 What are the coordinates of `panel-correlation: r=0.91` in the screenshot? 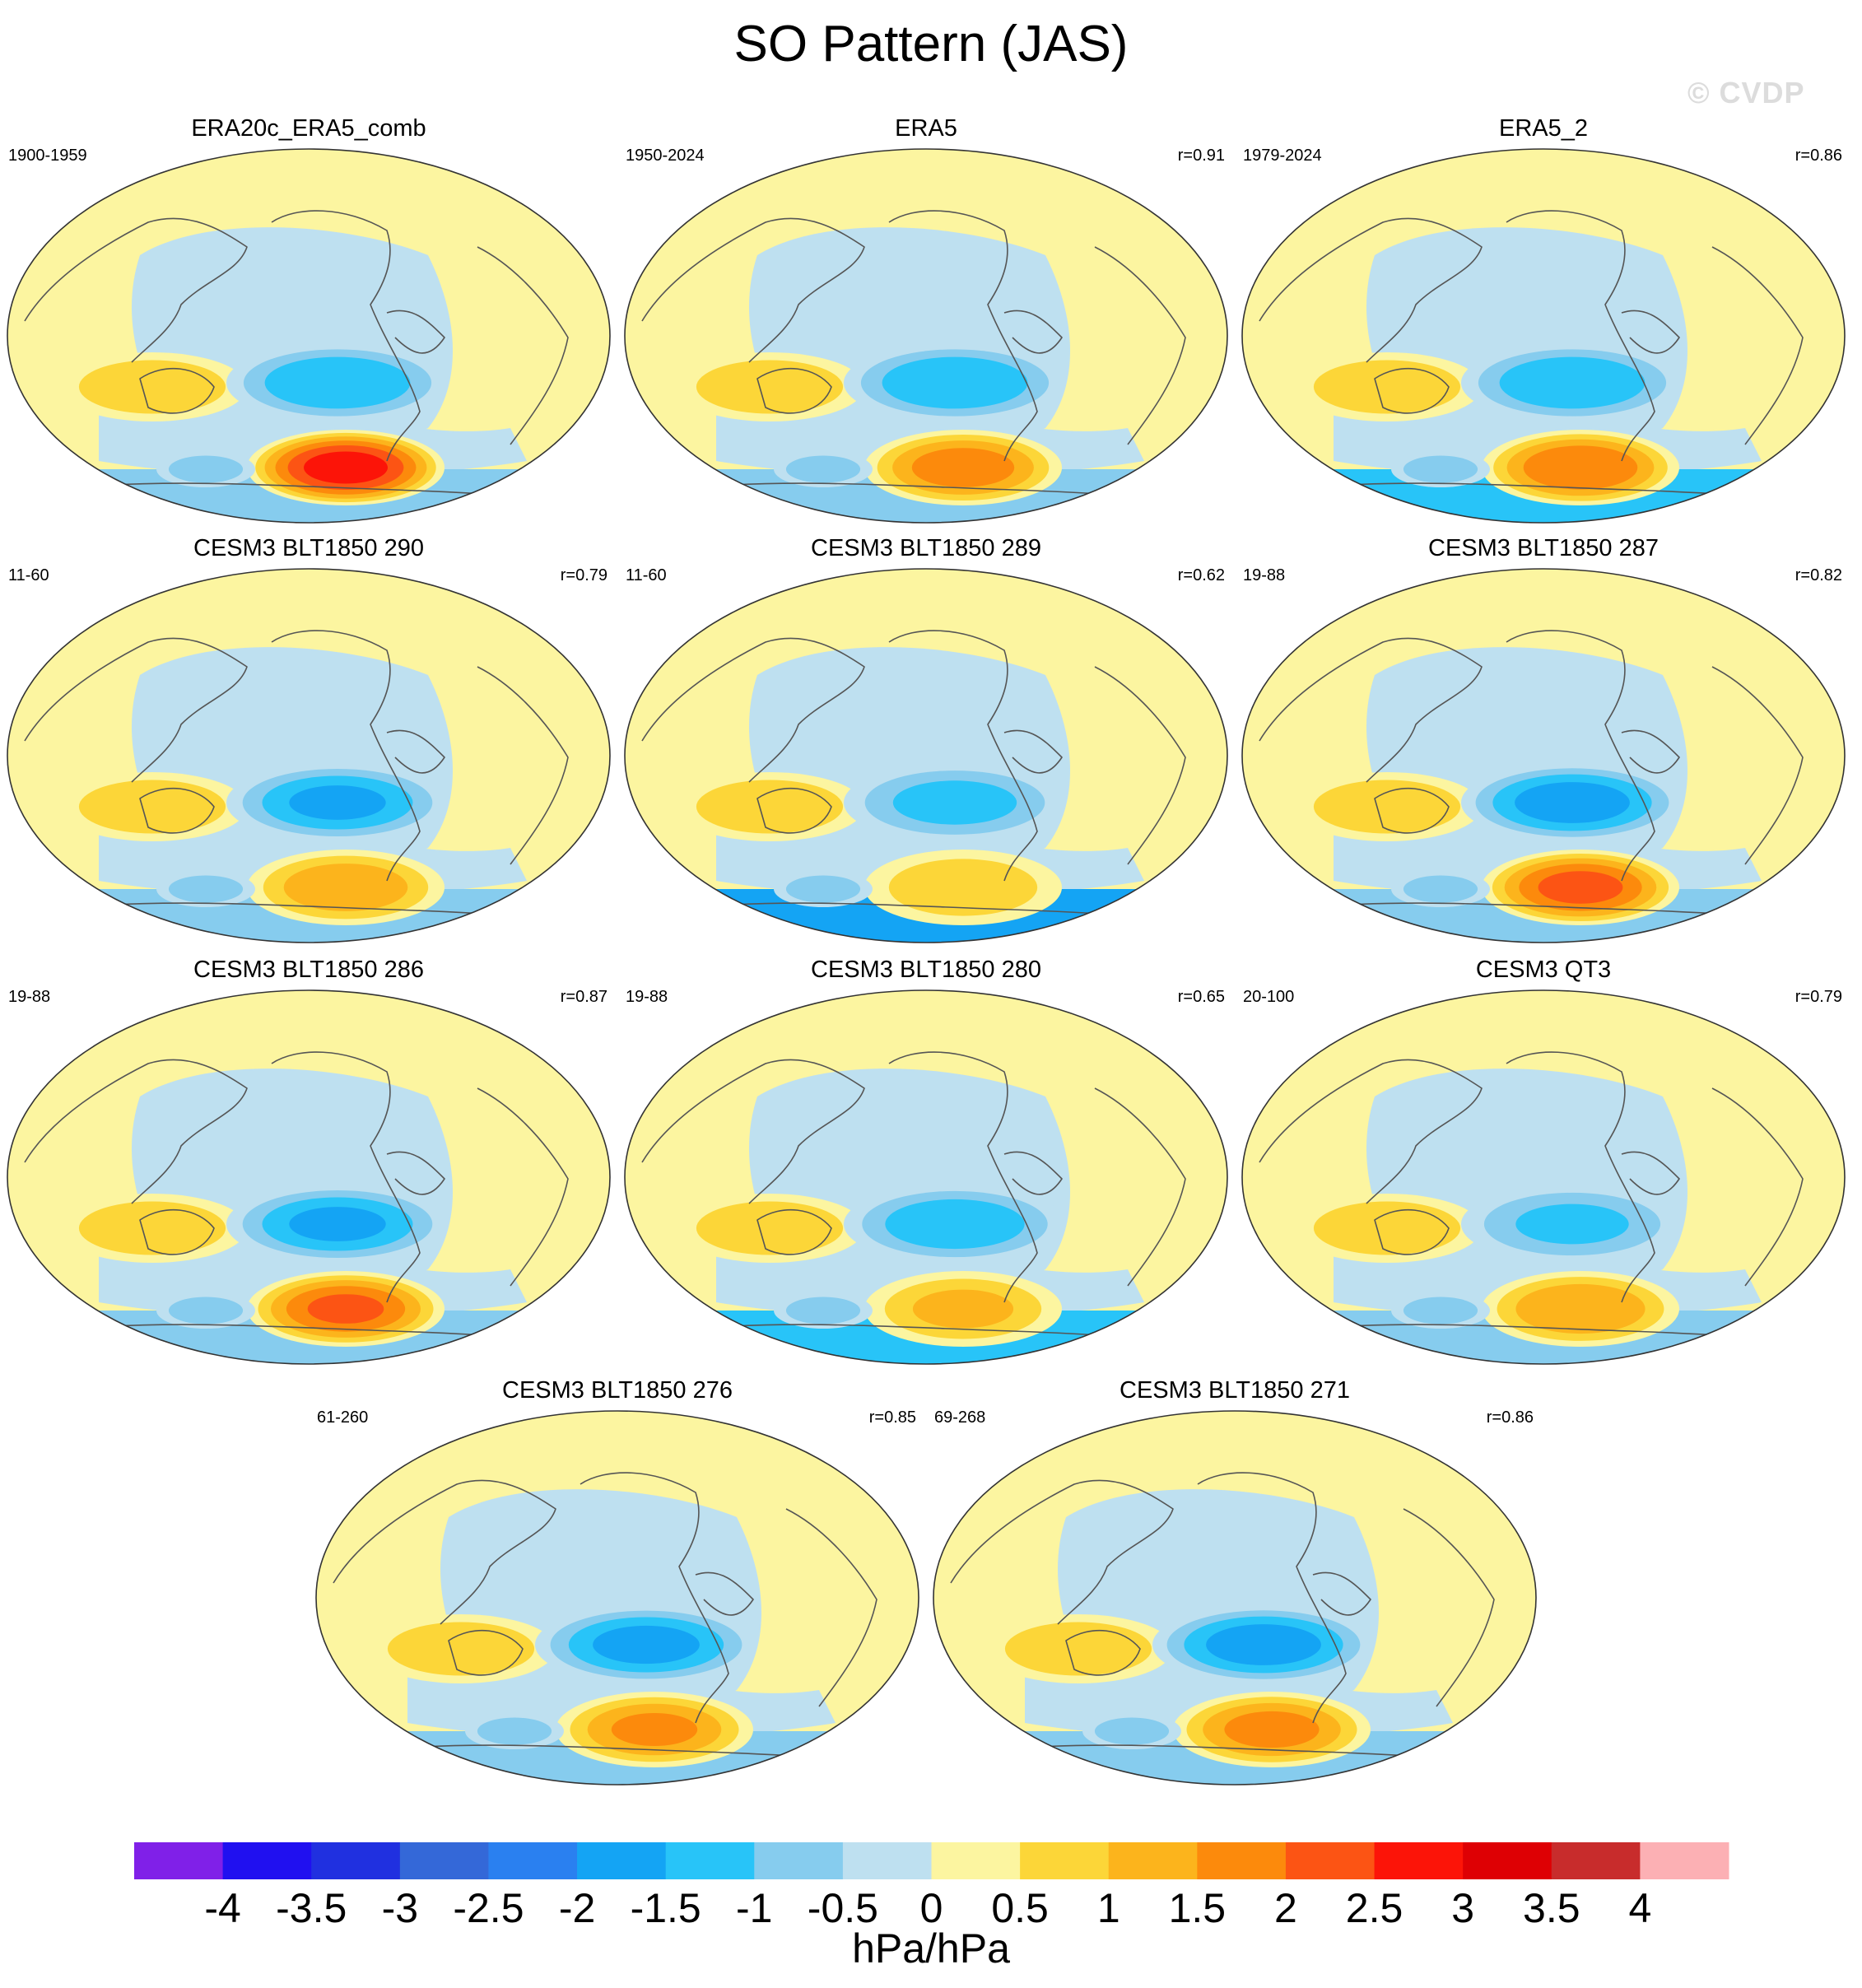 It's located at (1201, 156).